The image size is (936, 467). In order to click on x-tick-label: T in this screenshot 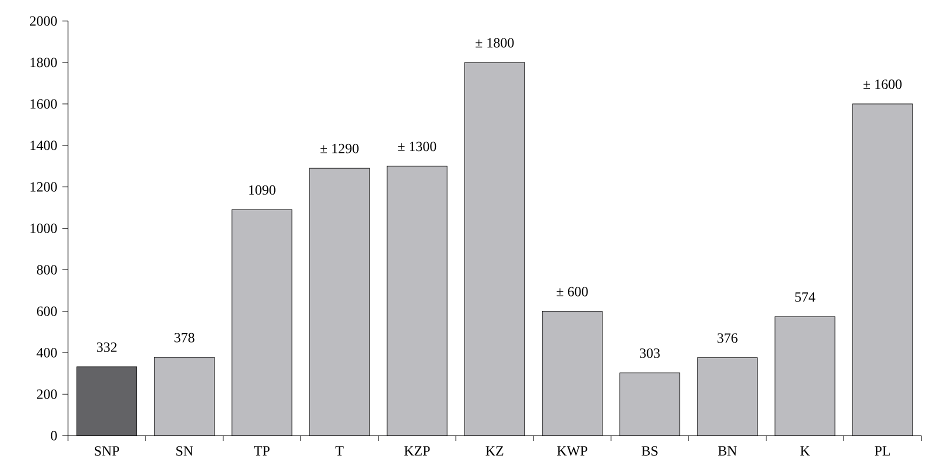, I will do `click(339, 451)`.